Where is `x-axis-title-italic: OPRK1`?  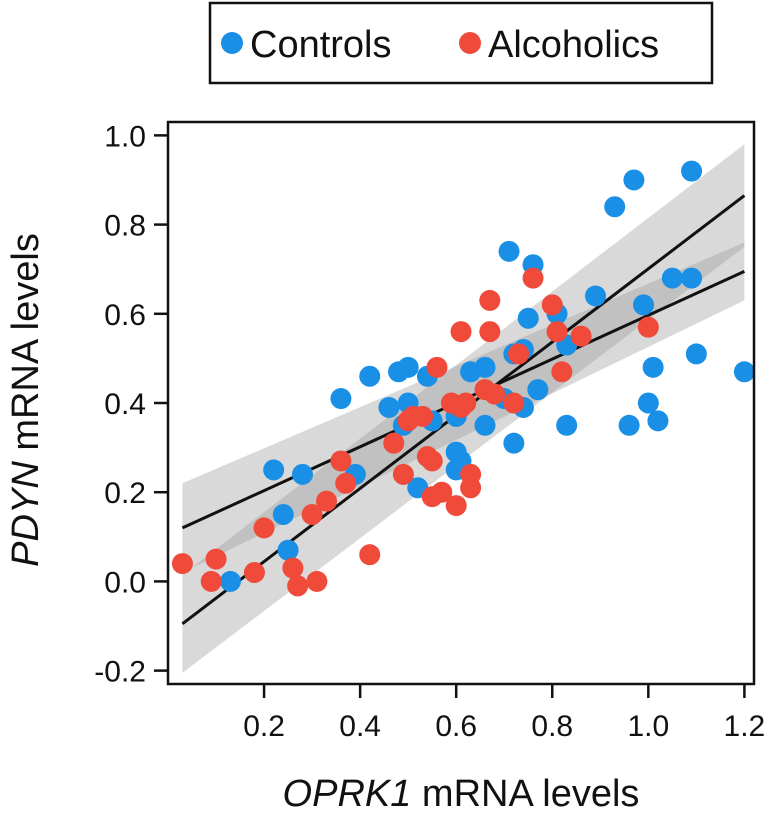
x-axis-title-italic: OPRK1 is located at coordinates (347, 793).